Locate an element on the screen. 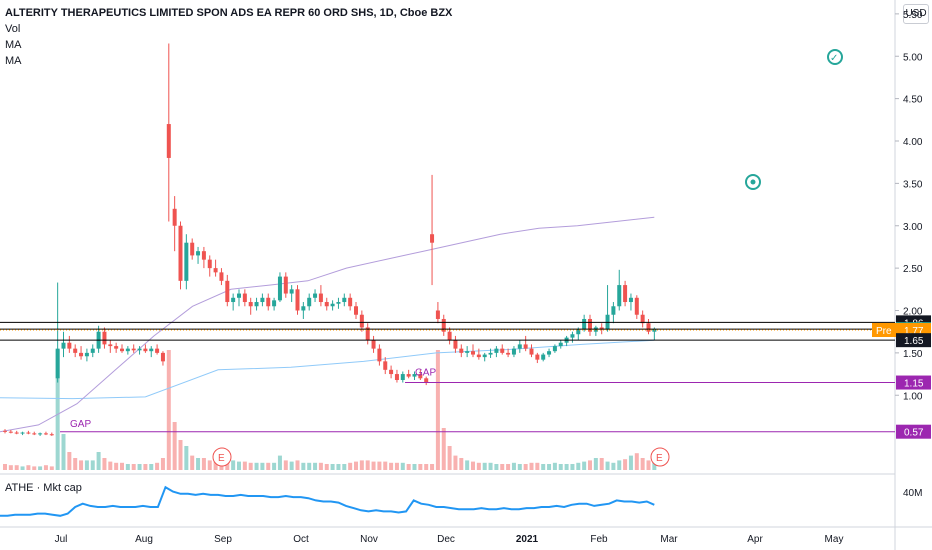  legend-ma-2: MA is located at coordinates (13, 61).